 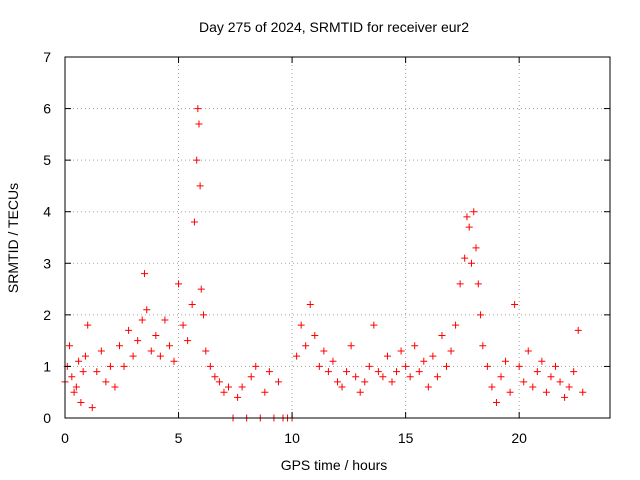 I want to click on x-tick-label: 0, so click(x=65, y=438).